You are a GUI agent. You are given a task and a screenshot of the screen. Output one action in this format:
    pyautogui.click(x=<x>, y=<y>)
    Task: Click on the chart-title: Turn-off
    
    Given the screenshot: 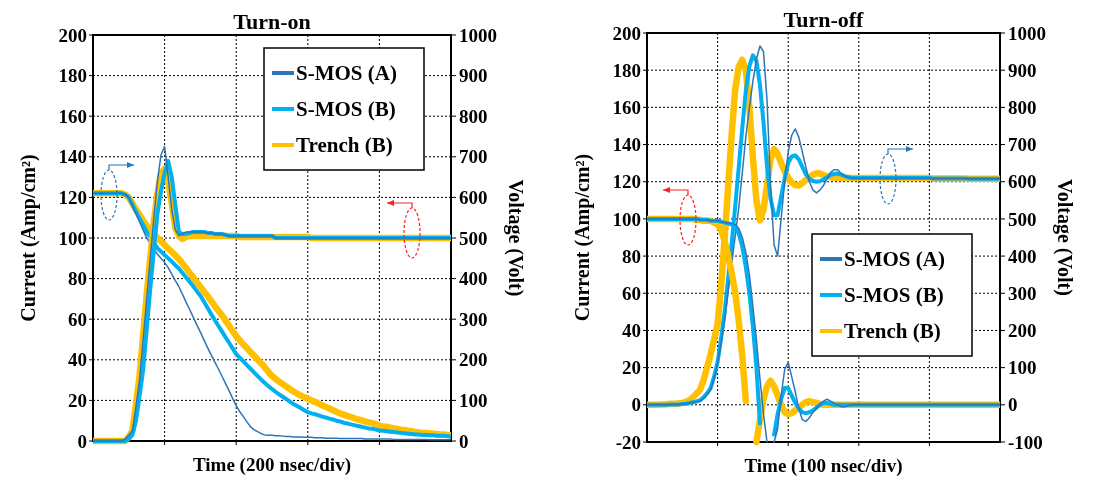 What is the action you would take?
    pyautogui.click(x=824, y=19)
    